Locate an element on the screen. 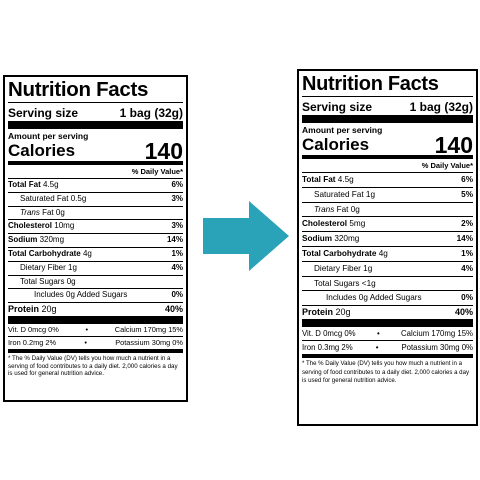  vitamin-row-2: Iron 0.3mg 2% • Potassium 30mg 0% is located at coordinates (387, 347).